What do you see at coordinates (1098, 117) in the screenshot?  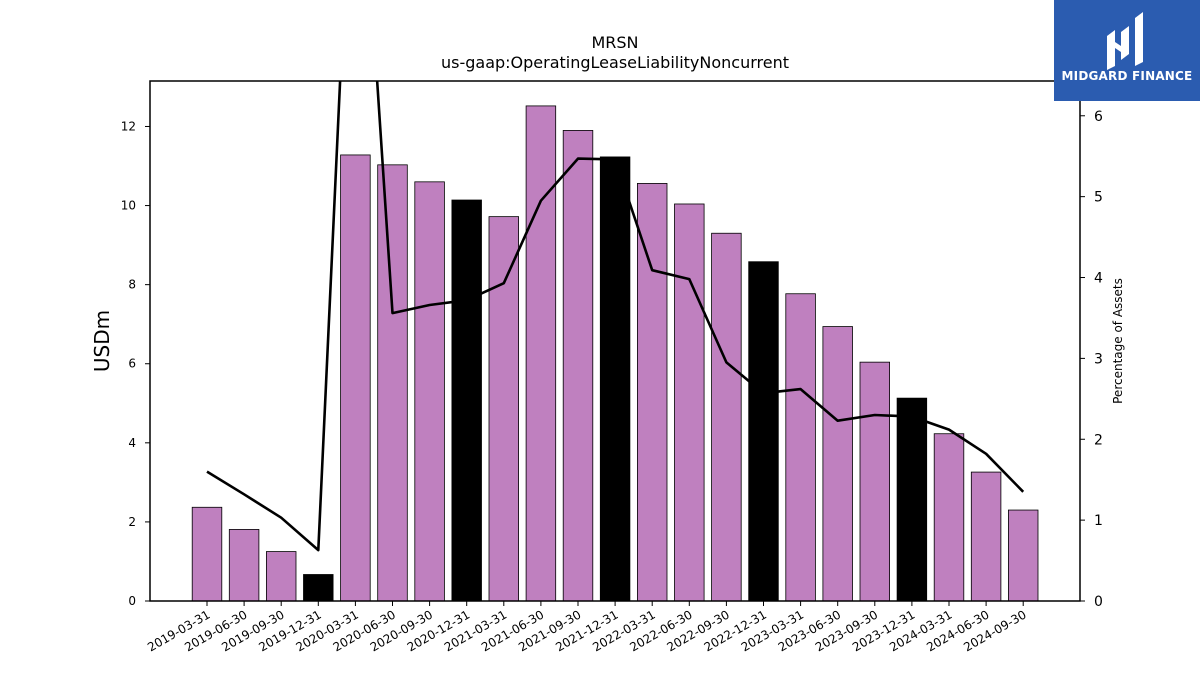 I see `y2-tick-label: 6` at bounding box center [1098, 117].